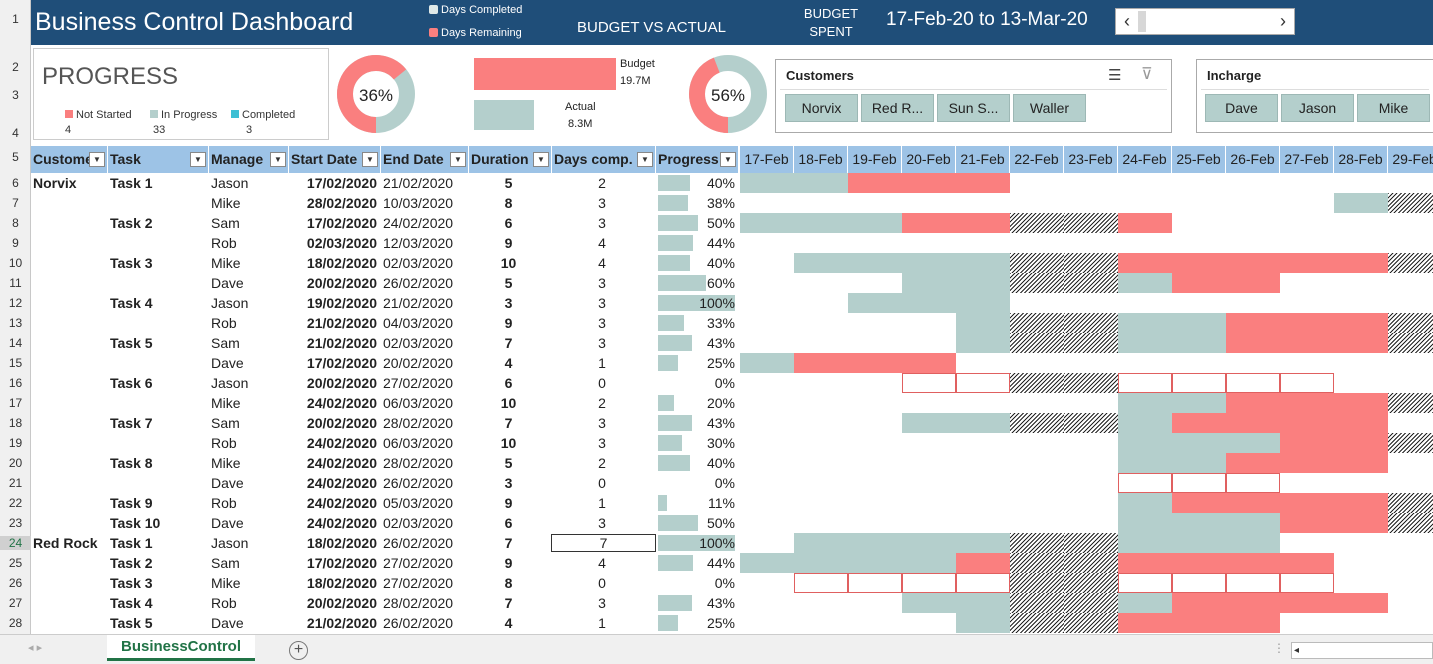 This screenshot has width=1433, height=664. I want to click on cell-manager: Rob, so click(224, 443).